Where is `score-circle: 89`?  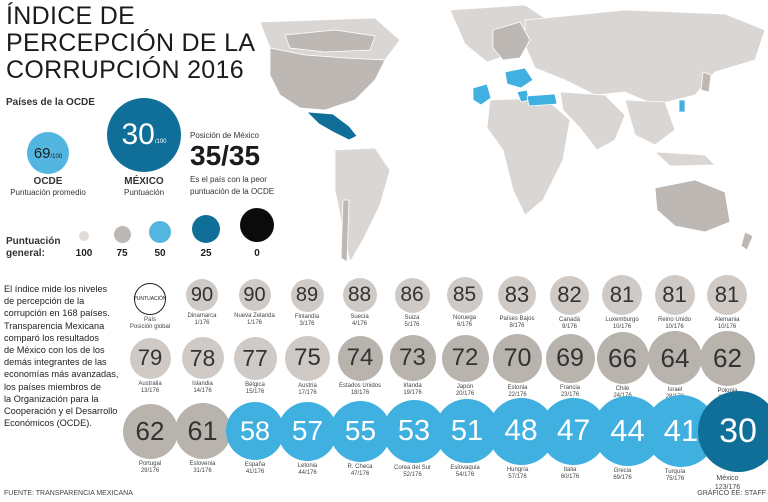
score-circle: 89 is located at coordinates (307, 295).